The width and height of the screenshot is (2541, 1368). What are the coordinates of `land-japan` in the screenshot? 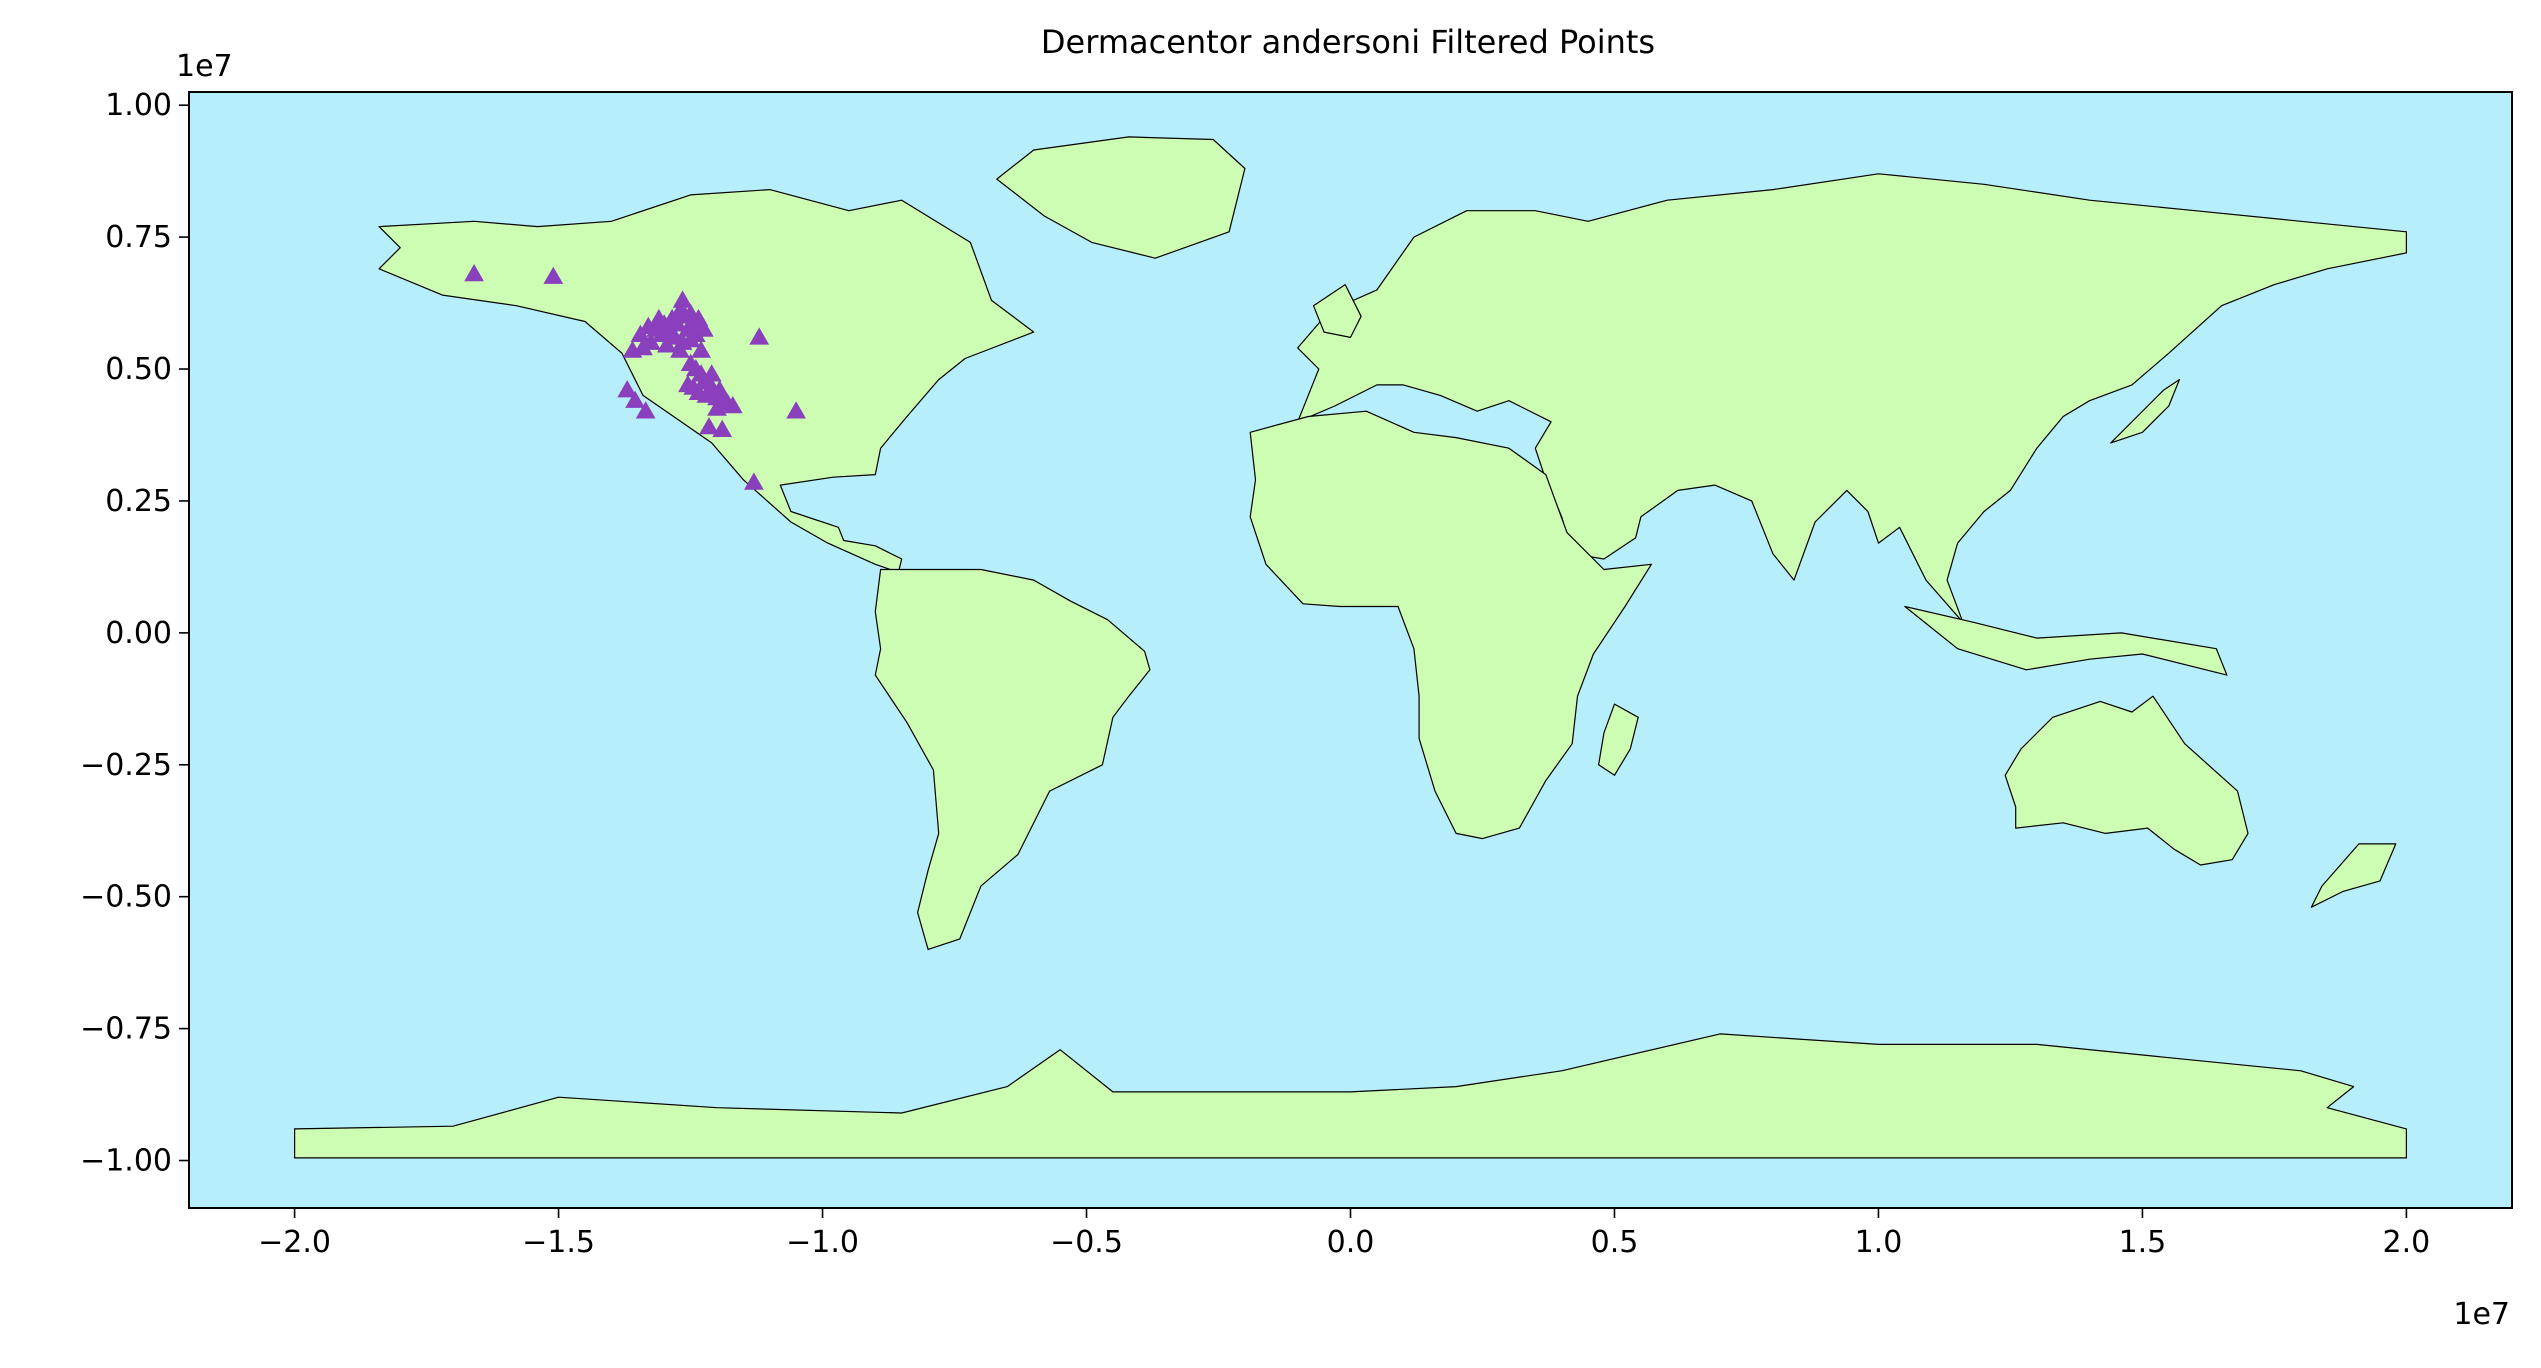 It's located at (2145, 411).